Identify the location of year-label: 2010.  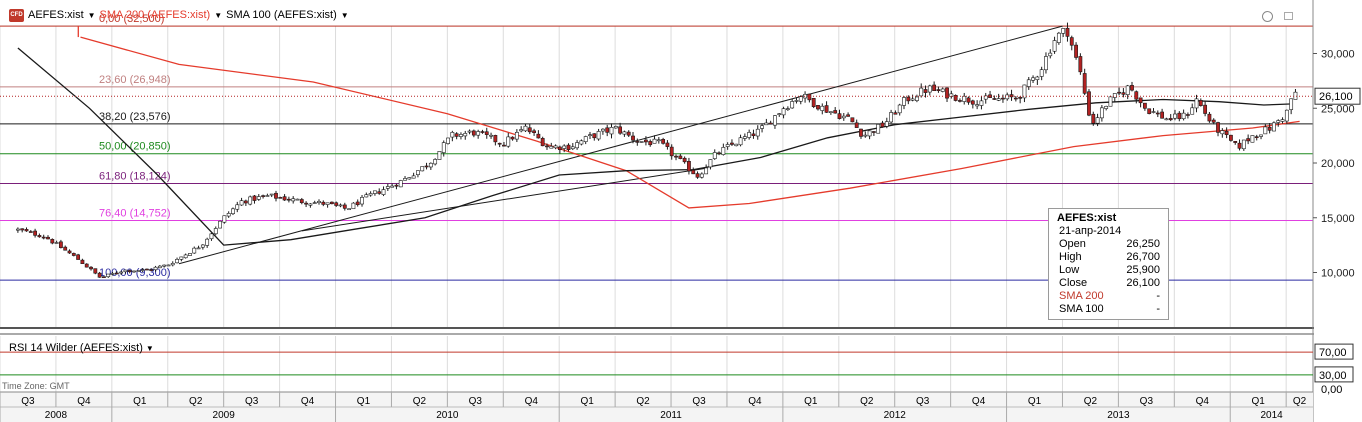
(447, 415).